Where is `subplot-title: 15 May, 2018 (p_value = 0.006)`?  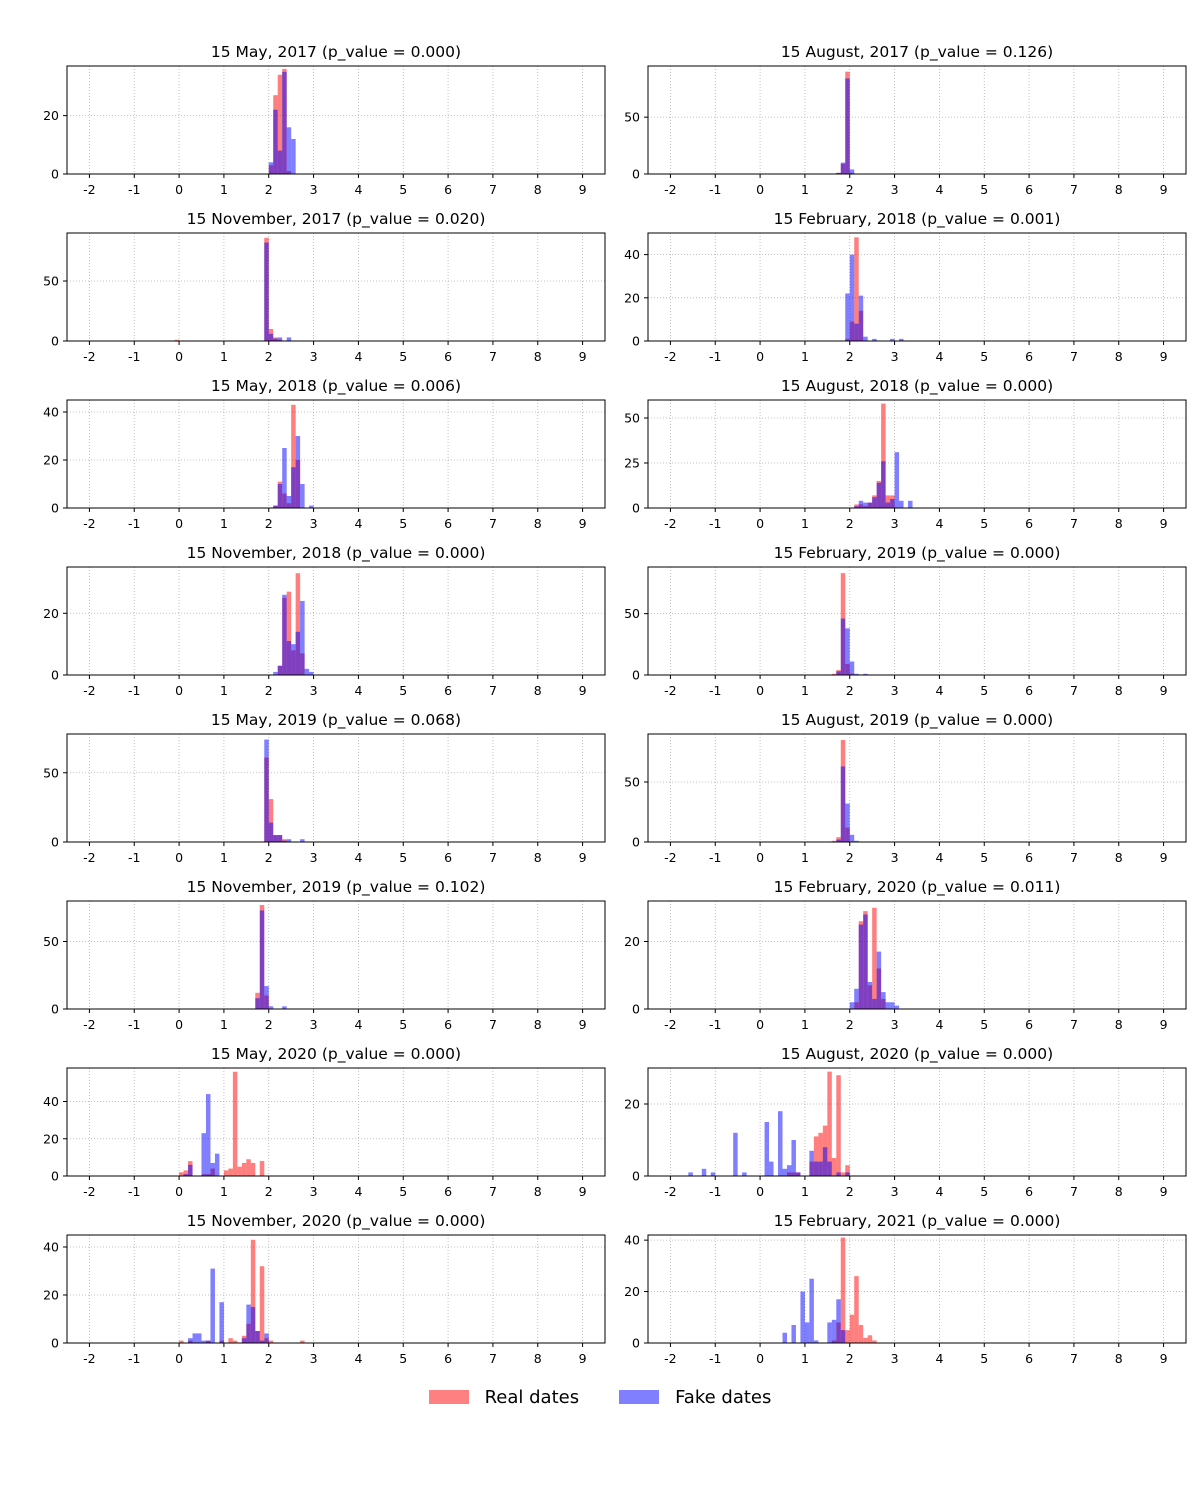 subplot-title: 15 May, 2018 (p_value = 0.006) is located at coordinates (336, 386).